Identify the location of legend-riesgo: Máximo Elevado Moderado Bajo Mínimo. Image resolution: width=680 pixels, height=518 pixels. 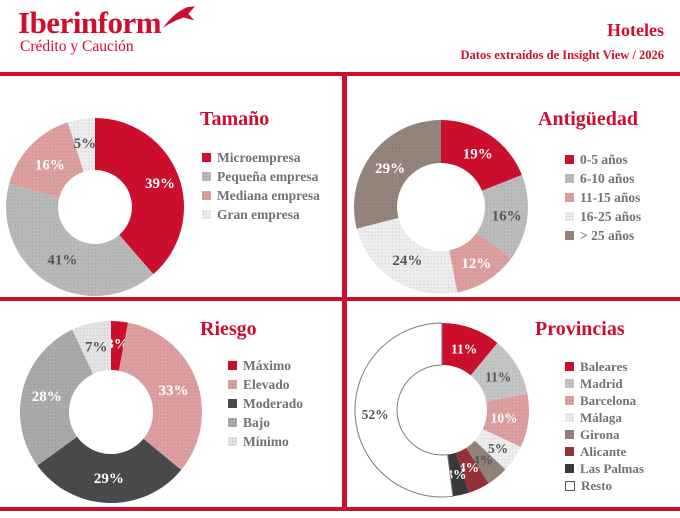
(265, 403).